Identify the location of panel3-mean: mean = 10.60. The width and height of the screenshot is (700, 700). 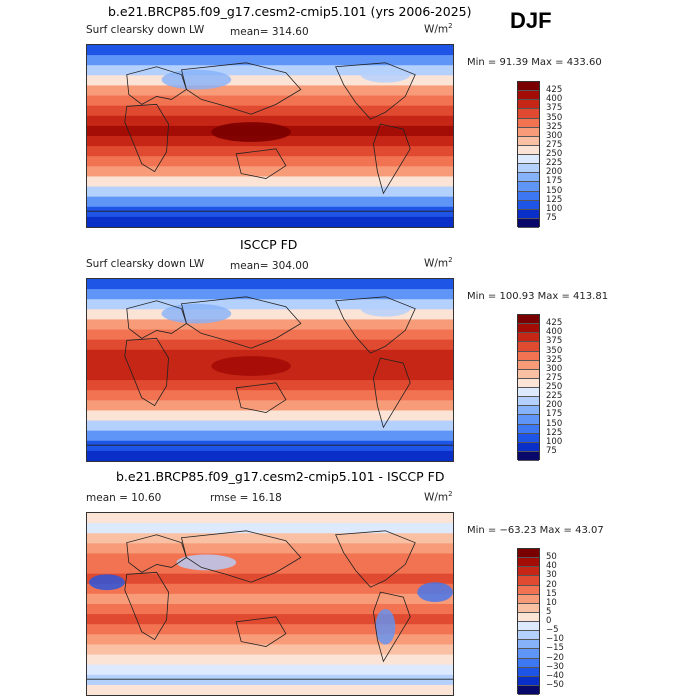
(124, 498).